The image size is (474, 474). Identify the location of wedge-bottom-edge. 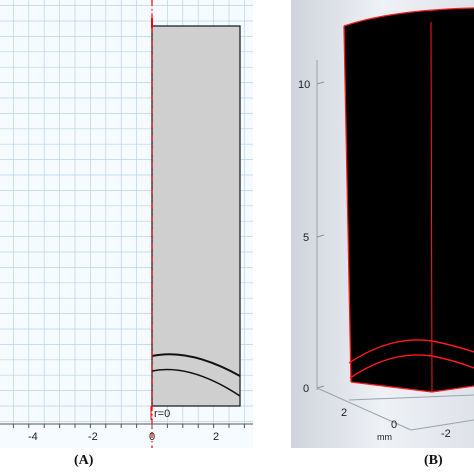
(412, 387).